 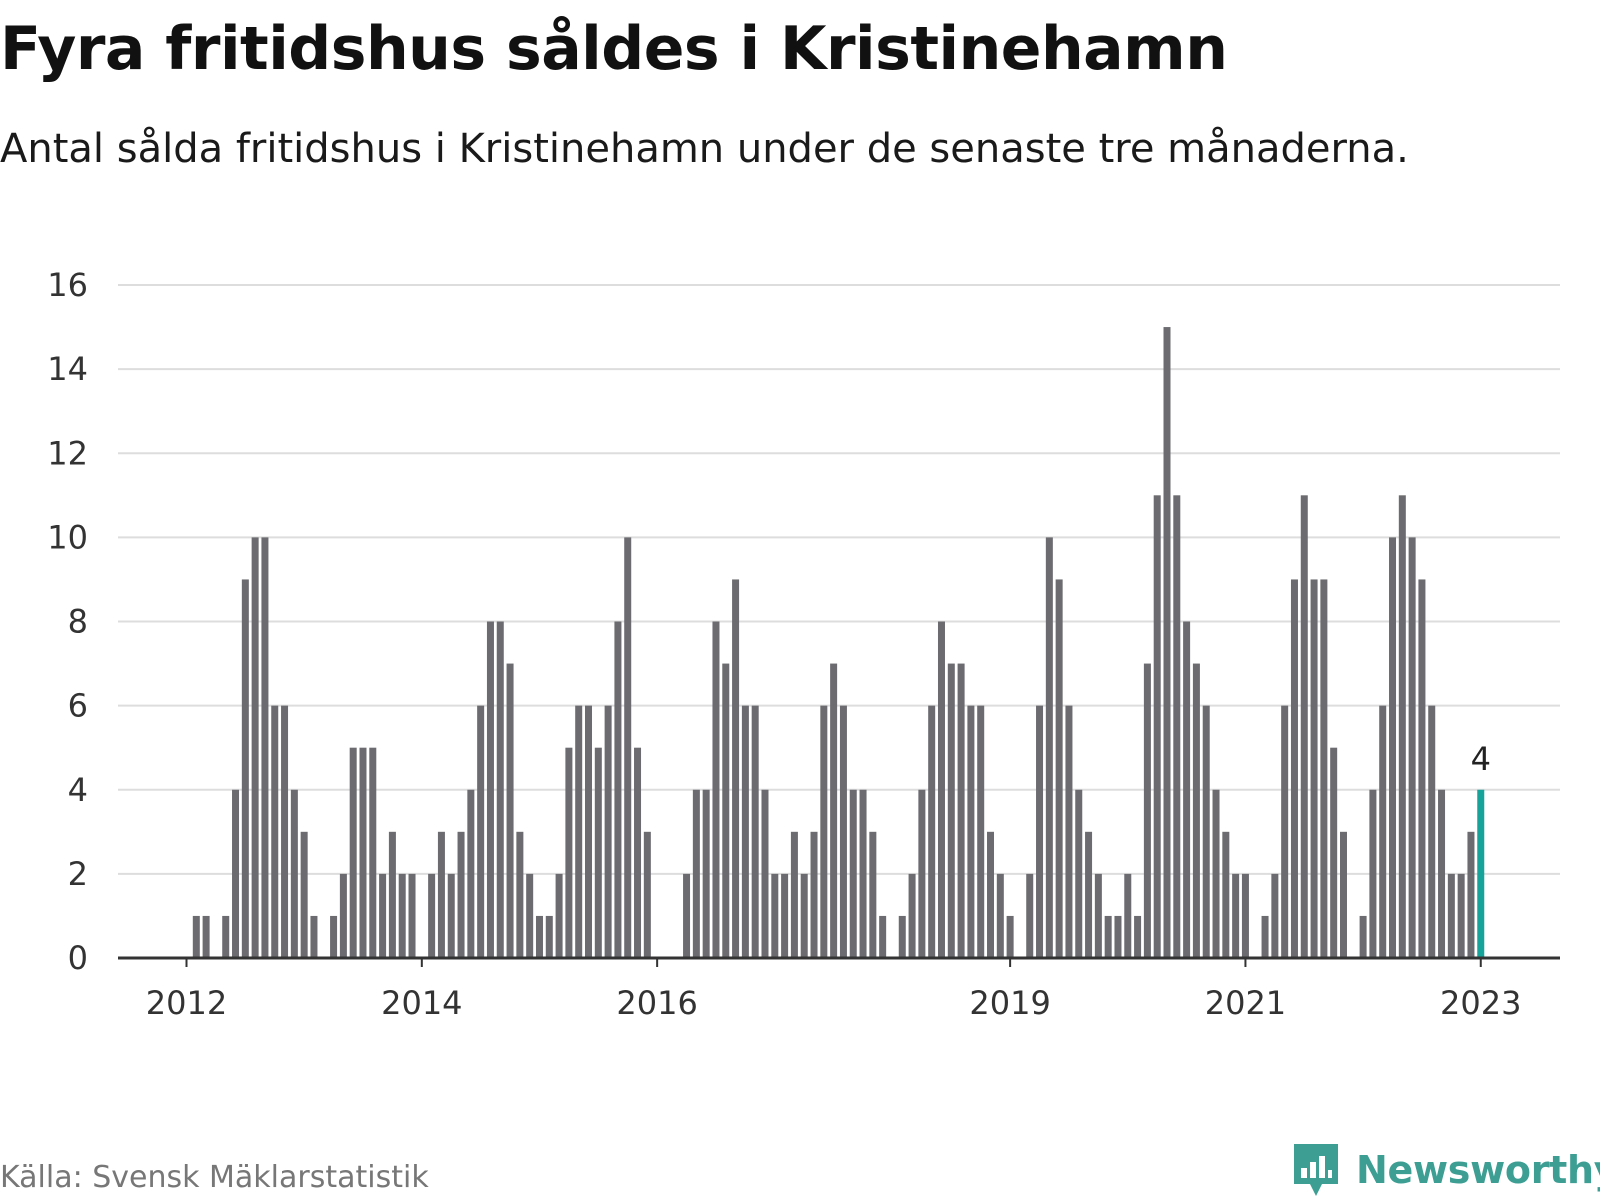 I want to click on axes, so click(x=839, y=961).